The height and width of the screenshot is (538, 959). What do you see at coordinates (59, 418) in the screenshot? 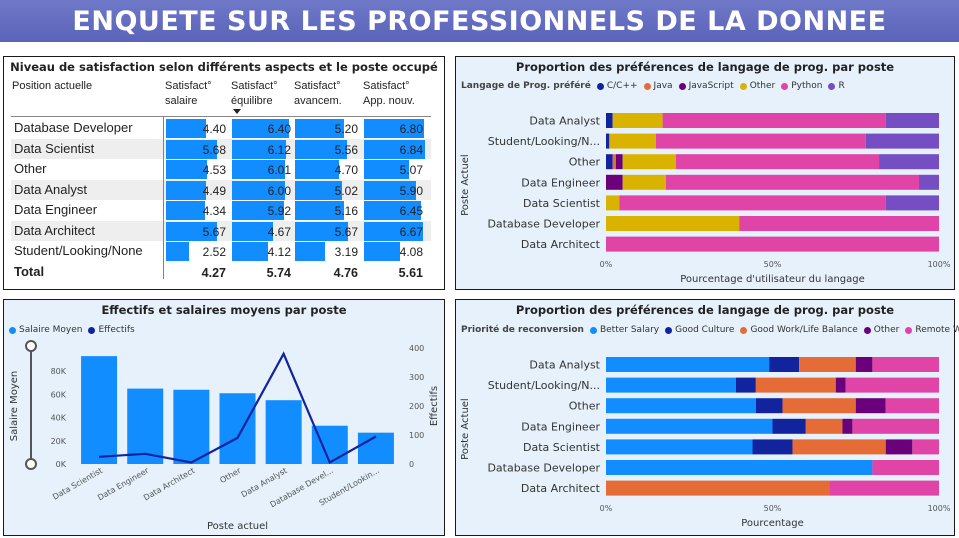
I see `y-tick-label: 40K` at bounding box center [59, 418].